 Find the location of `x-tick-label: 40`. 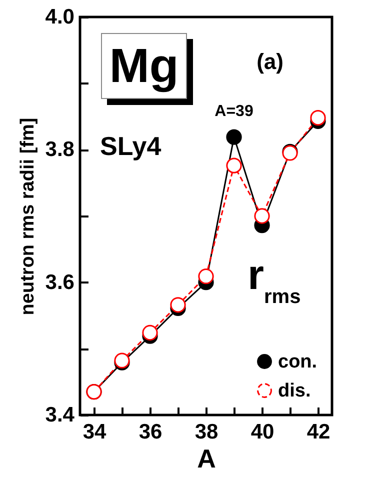

x-tick-label: 40 is located at coordinates (262, 432).